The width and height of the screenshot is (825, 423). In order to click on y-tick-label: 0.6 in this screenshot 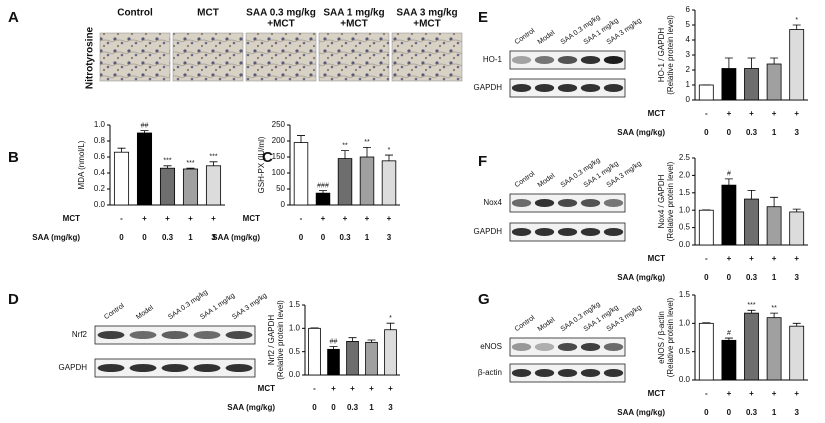, I will do `click(100, 156)`.